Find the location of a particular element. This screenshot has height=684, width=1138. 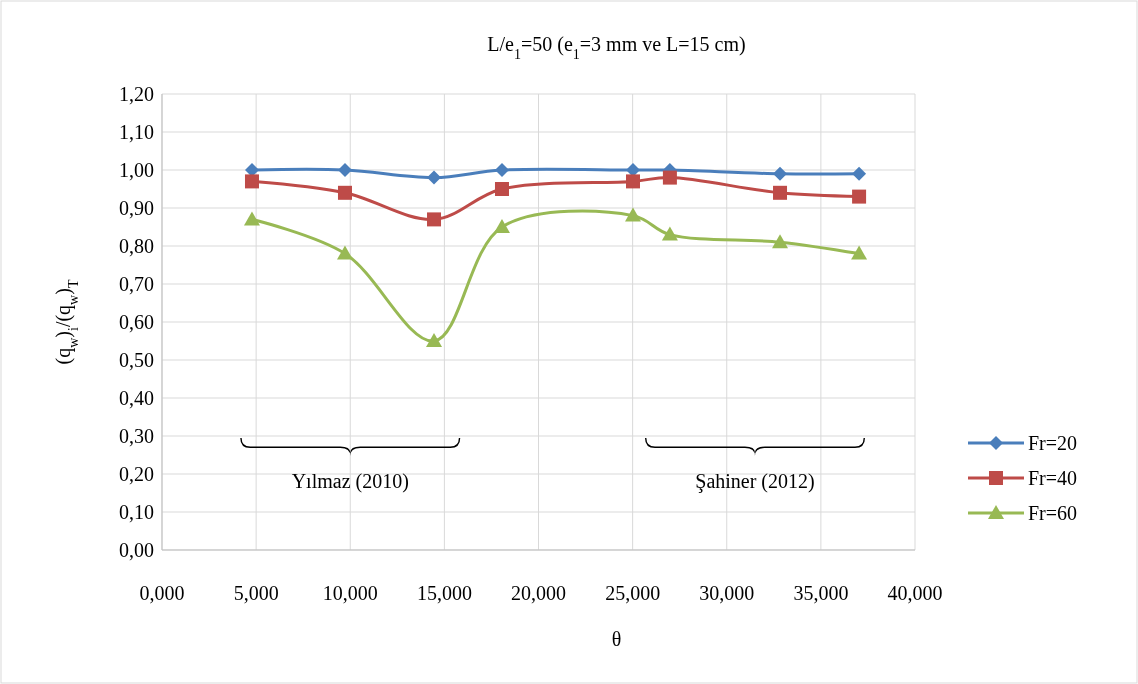

y-tick-label: 0,70 is located at coordinates (136, 284).